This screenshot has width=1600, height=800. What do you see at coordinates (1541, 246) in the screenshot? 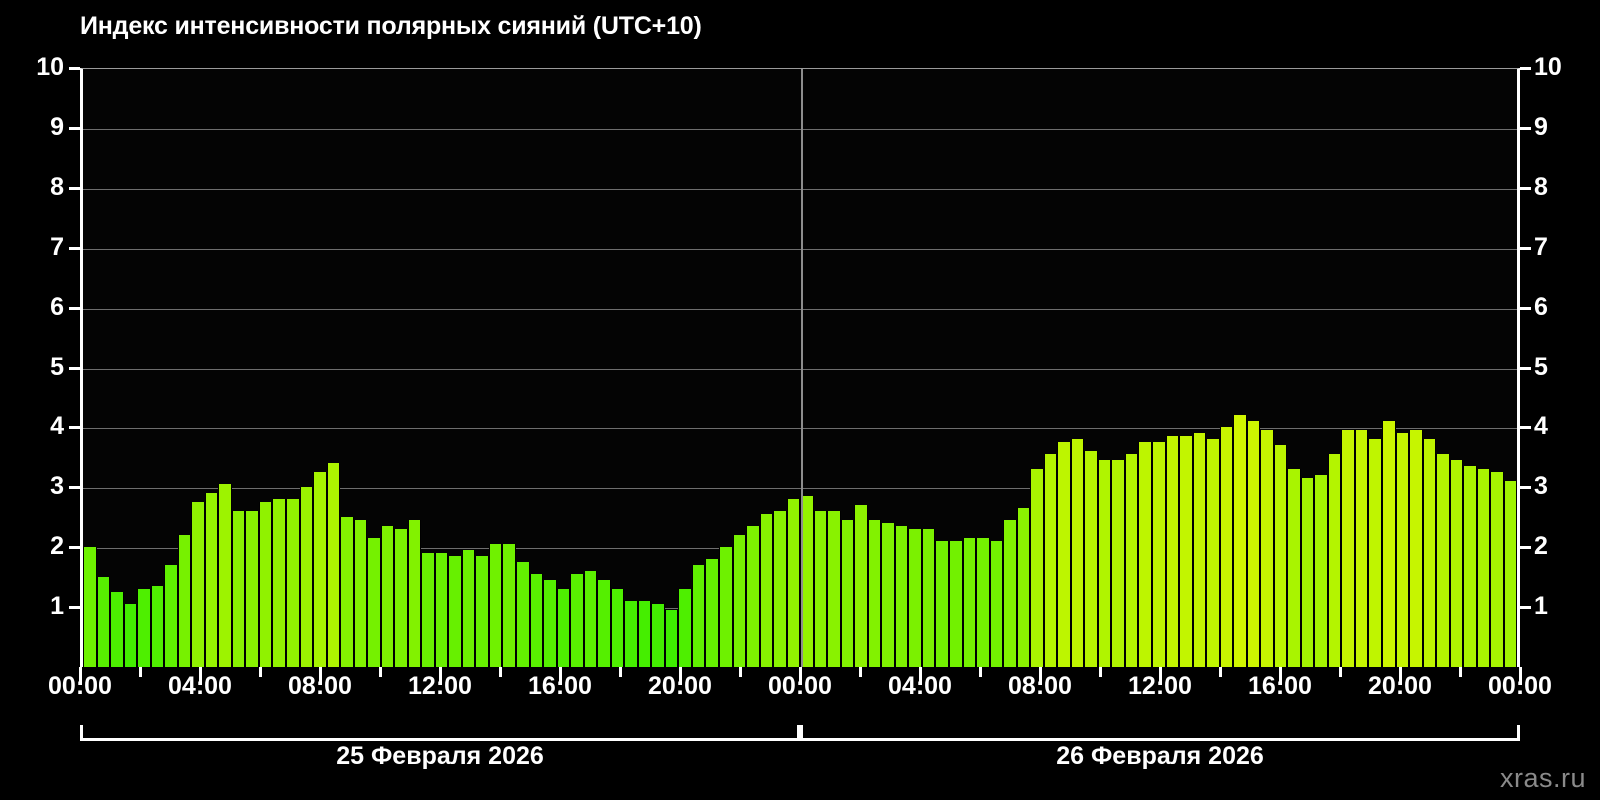
I see `y-axis-tick-label: 7` at bounding box center [1541, 246].